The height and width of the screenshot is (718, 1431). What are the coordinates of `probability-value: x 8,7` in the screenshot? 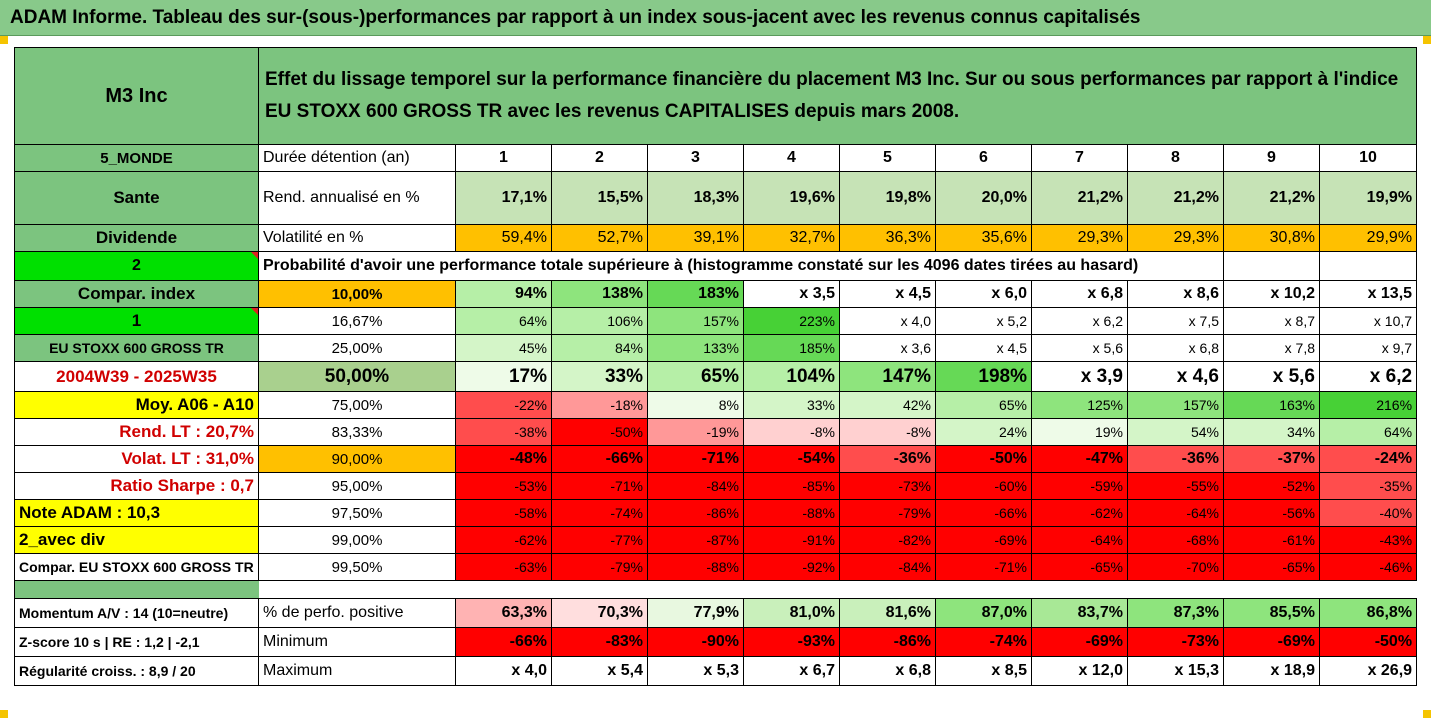 It's located at (1271, 321).